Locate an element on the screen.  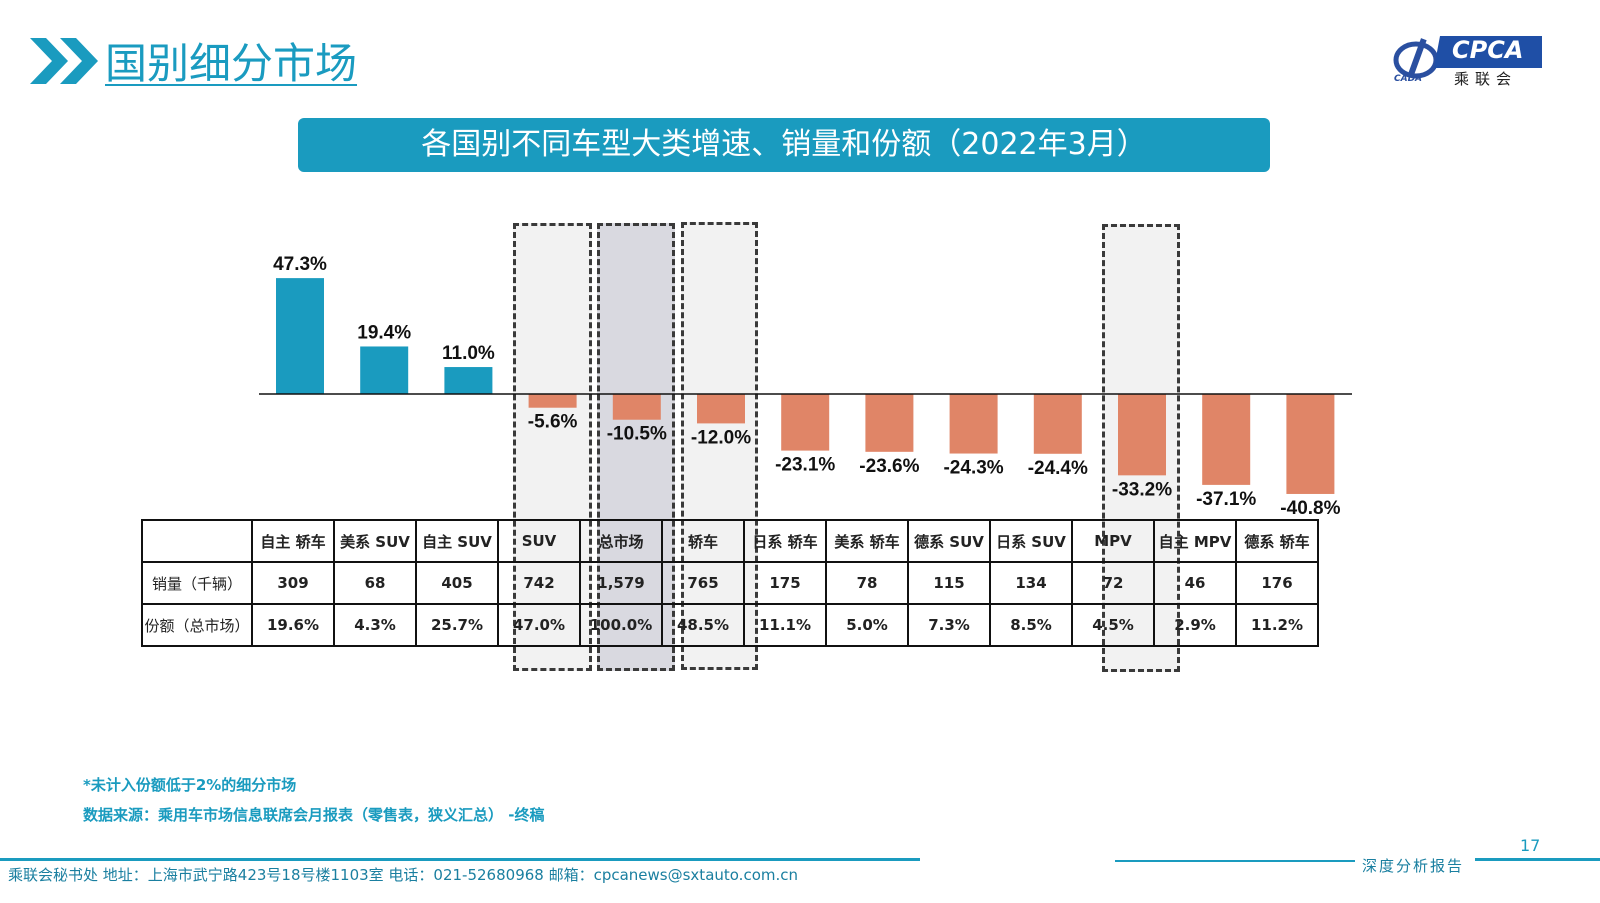
page-number: 17 is located at coordinates (1530, 845).